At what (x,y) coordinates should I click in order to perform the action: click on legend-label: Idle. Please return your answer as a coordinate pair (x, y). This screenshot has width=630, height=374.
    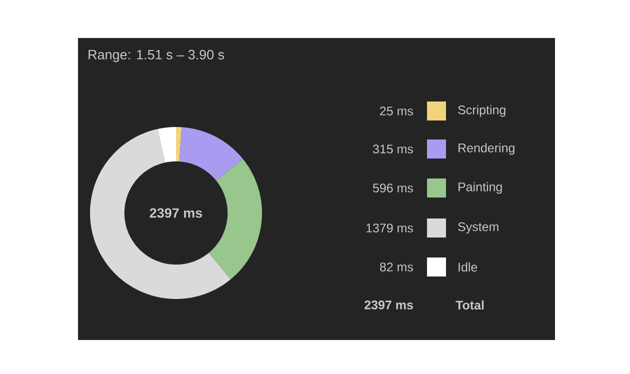
    Looking at the image, I should click on (468, 267).